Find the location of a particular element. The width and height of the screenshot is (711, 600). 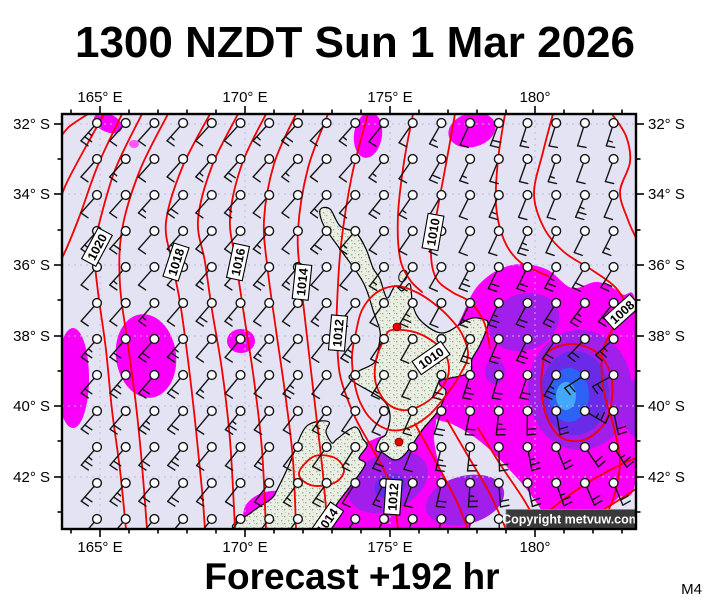

model-tag: M4 is located at coordinates (691, 589).